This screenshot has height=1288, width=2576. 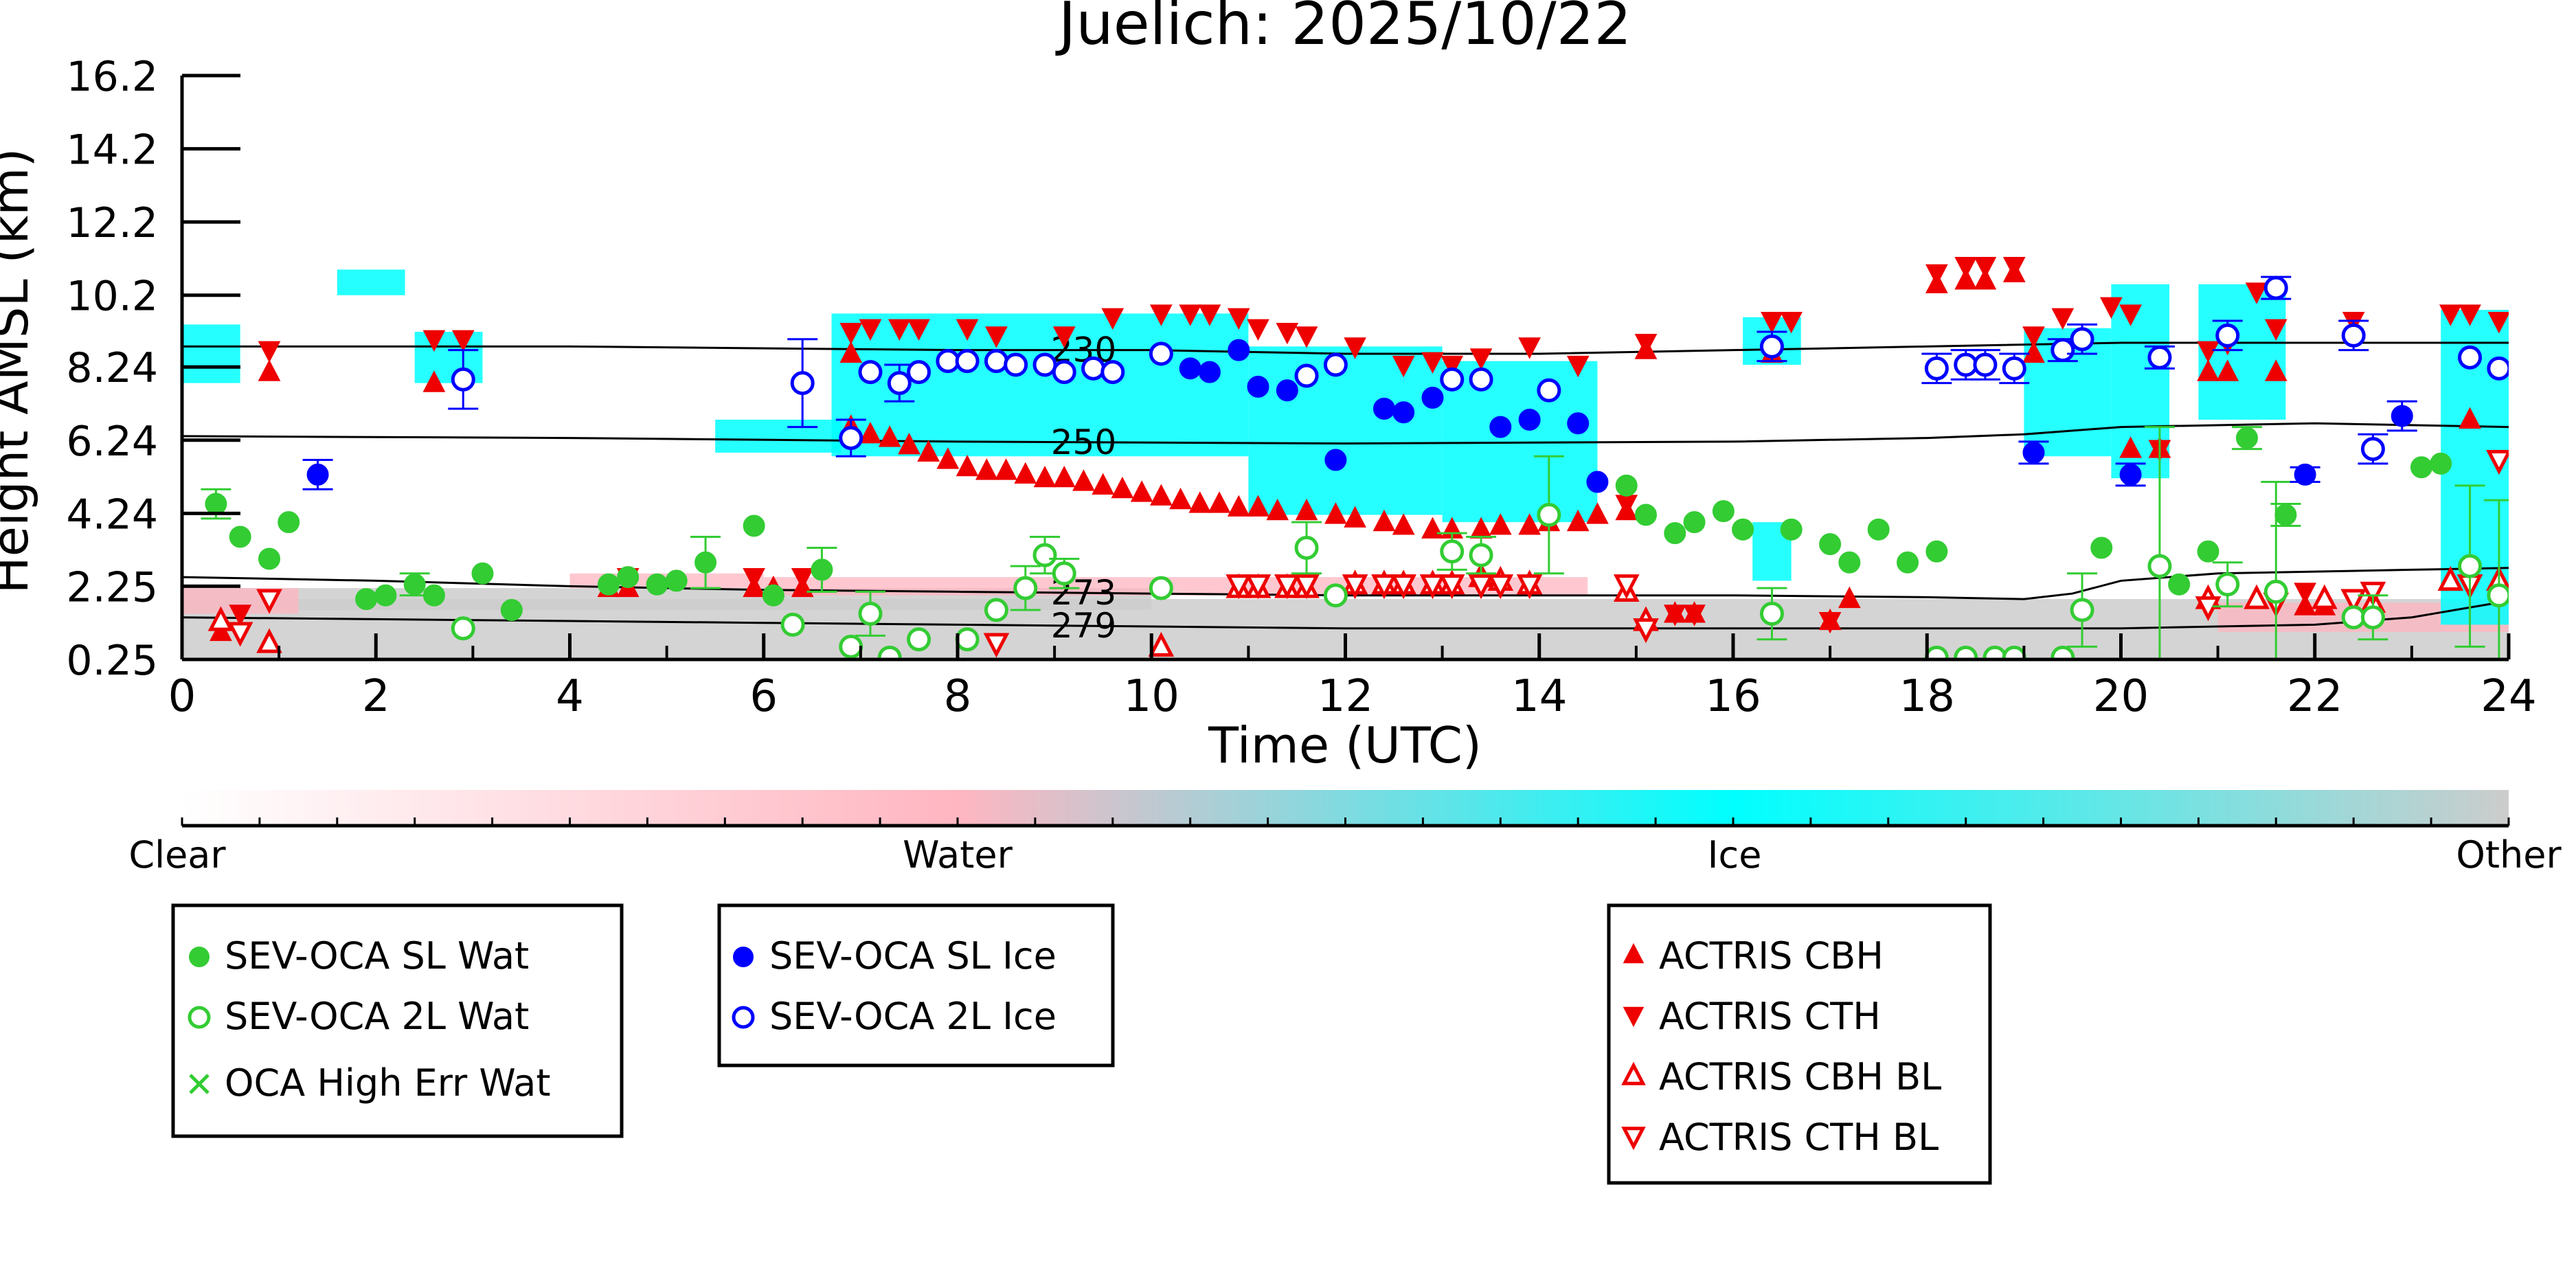 I want to click on legend-label-sev-oca-sl-wat: SEV-OCA SL Wat, so click(x=377, y=956).